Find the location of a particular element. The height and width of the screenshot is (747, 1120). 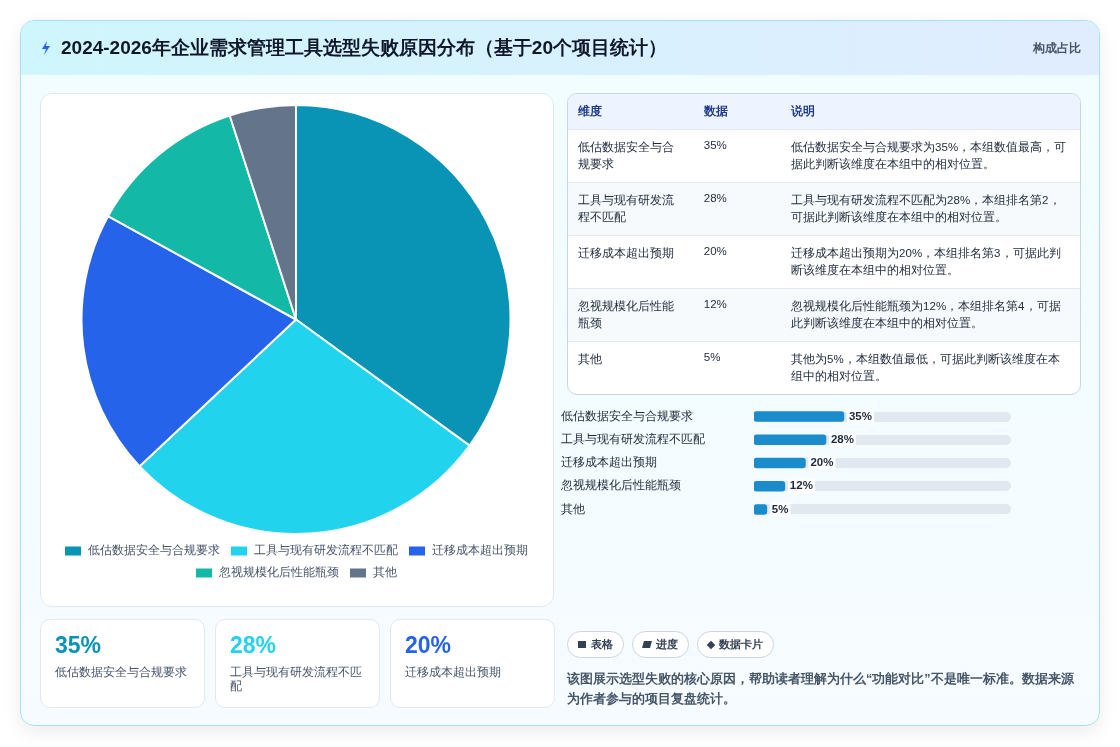

text: 低估数据安全与合规要求为35%，本组数值最高，可据此判断该维度在本组中的相对位置。 is located at coordinates (929, 156).